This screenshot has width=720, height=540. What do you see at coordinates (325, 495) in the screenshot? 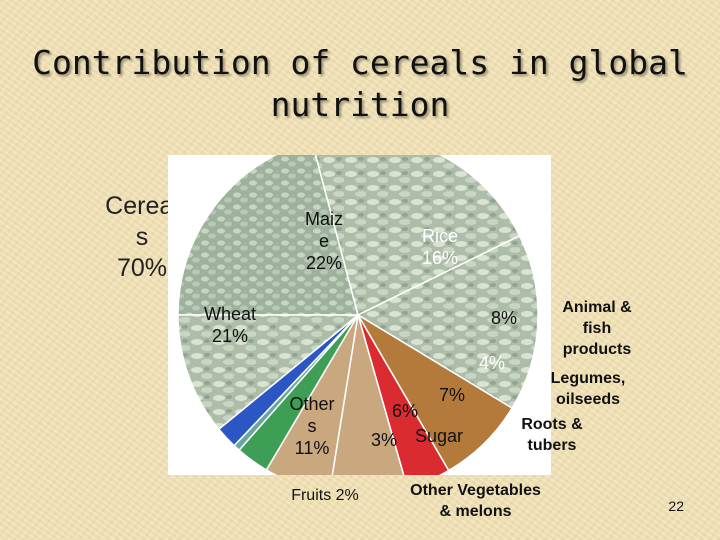
I see `slice-label-fruits: Fruits 2%` at bounding box center [325, 495].